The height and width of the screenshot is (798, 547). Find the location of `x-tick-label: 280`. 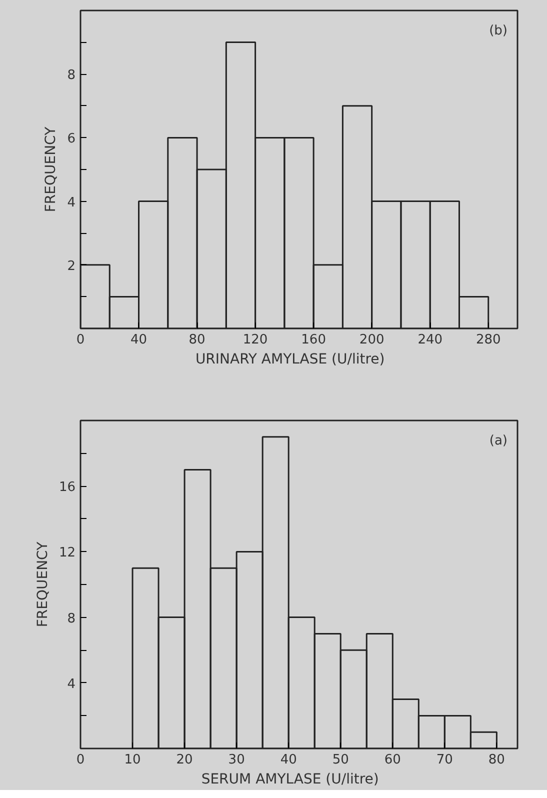

x-tick-label: 280 is located at coordinates (488, 340).